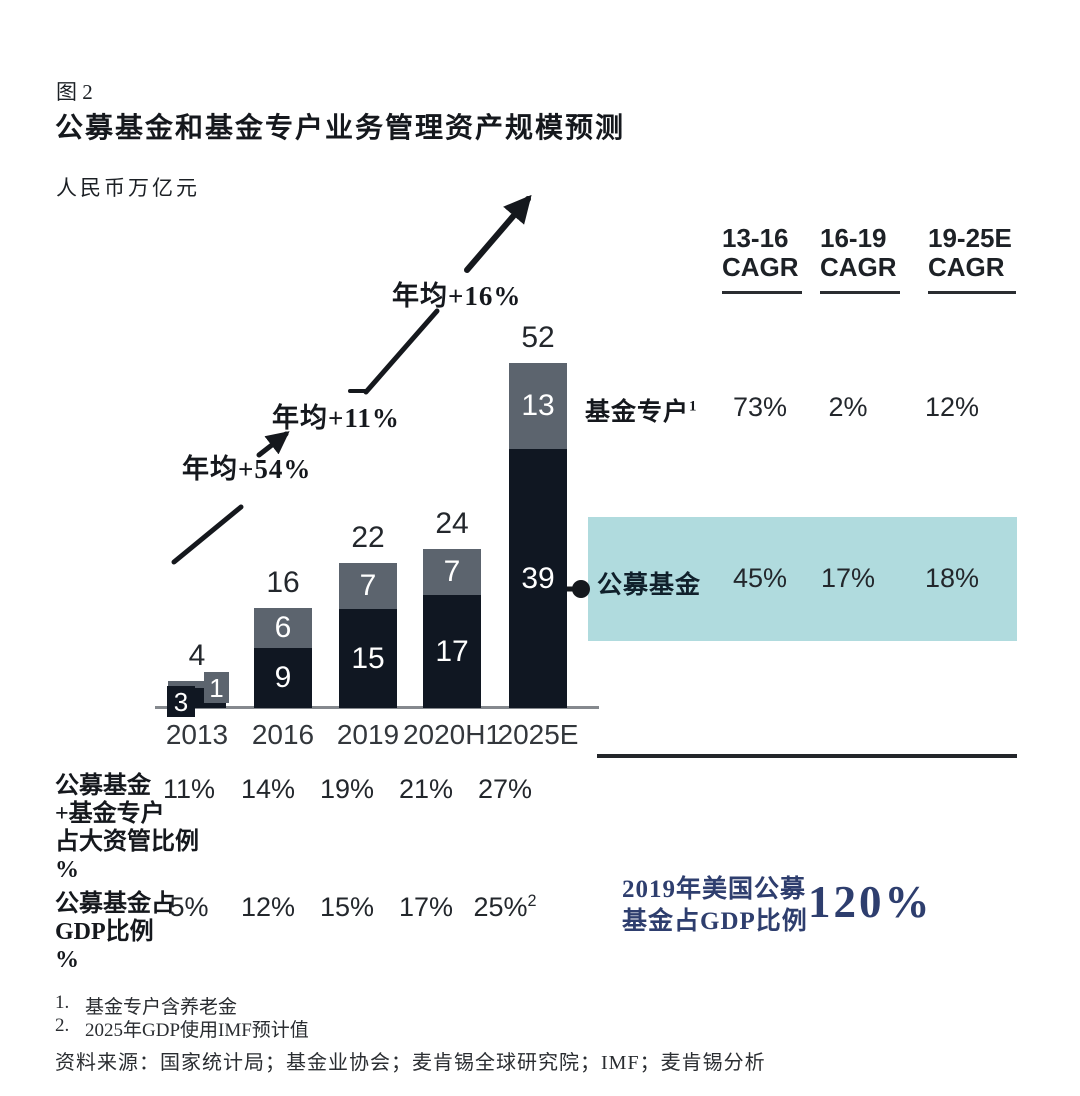  I want to click on bar-segment-label: 1, so click(216, 687).